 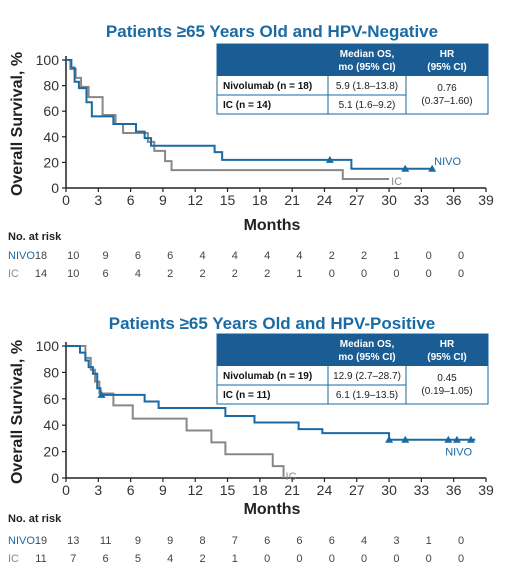 I want to click on y-tick-label: 60, so click(x=51, y=399).